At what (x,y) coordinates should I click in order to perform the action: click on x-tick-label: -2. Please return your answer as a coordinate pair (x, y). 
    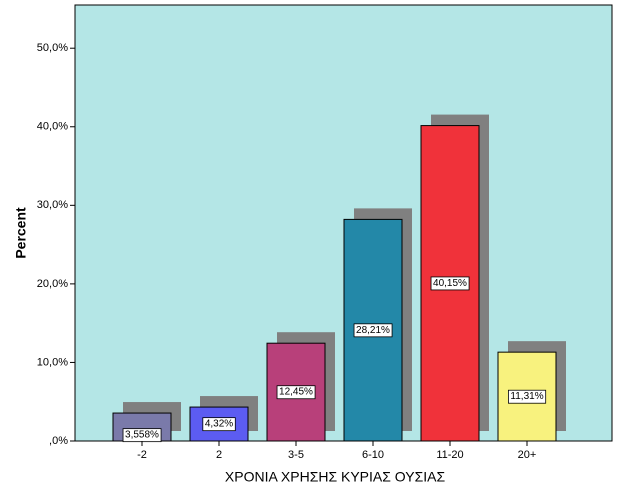
    Looking at the image, I should click on (142, 455).